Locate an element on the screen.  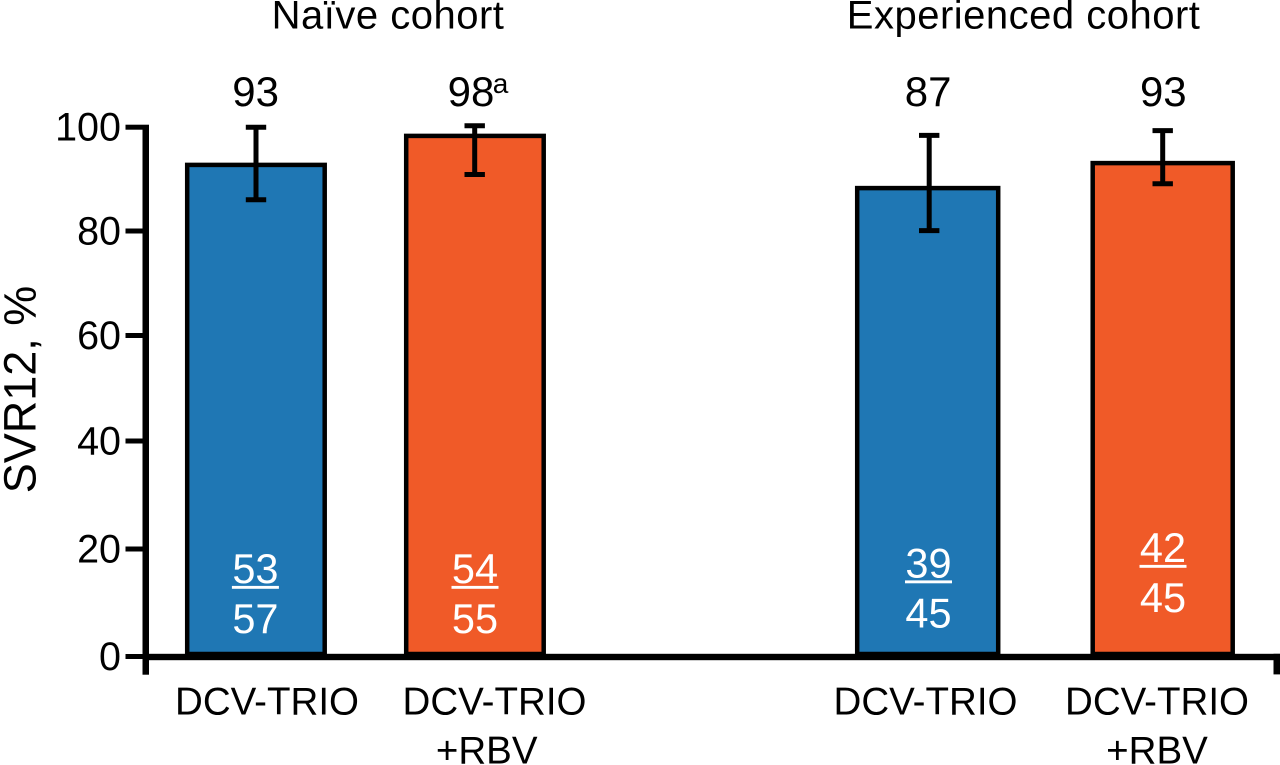
svg-text: 100 is located at coordinates (88, 127).